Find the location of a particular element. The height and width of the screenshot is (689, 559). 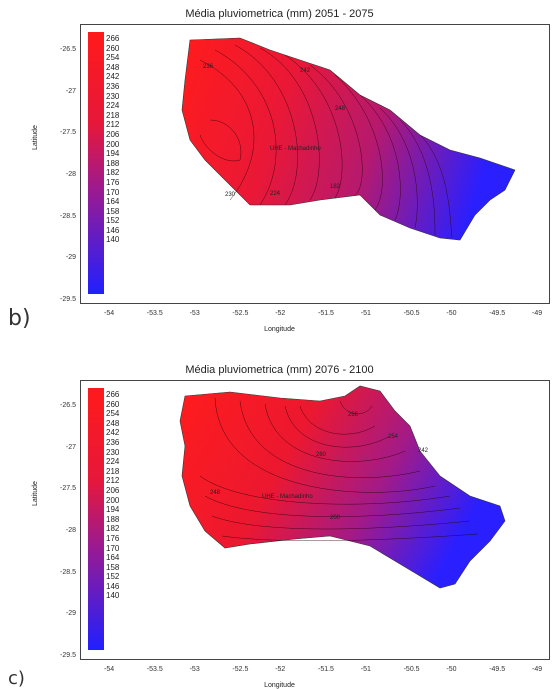

panel-title: Média pluviometrica (mm) 2051 - 2075 is located at coordinates (279, 14).